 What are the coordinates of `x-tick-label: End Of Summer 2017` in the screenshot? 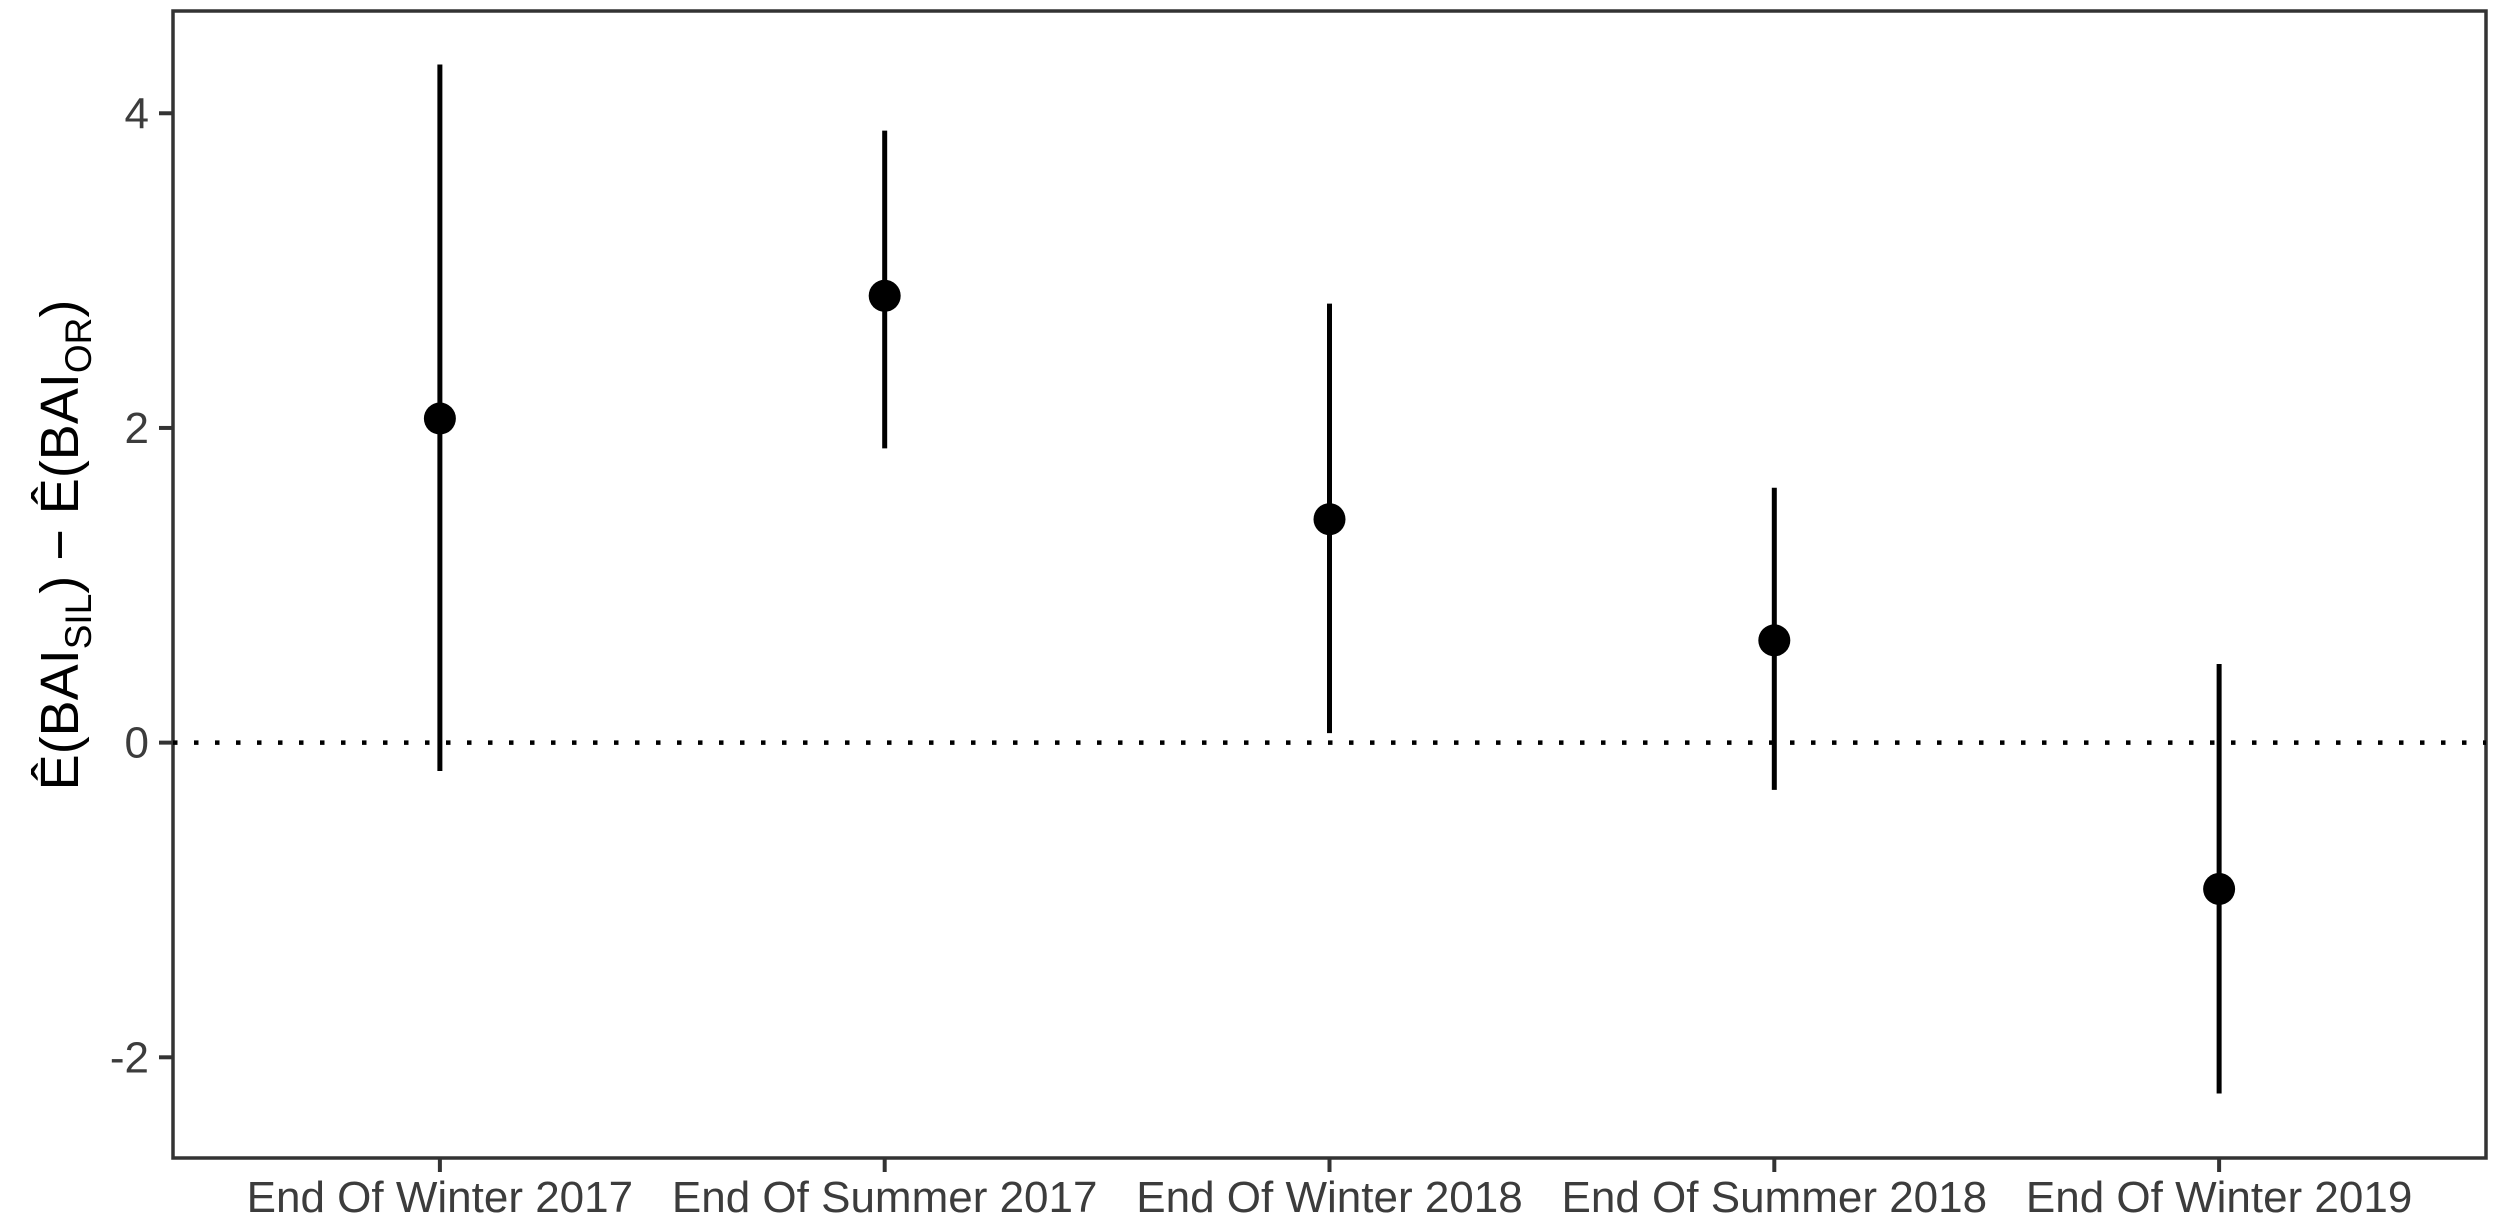 It's located at (885, 1197).